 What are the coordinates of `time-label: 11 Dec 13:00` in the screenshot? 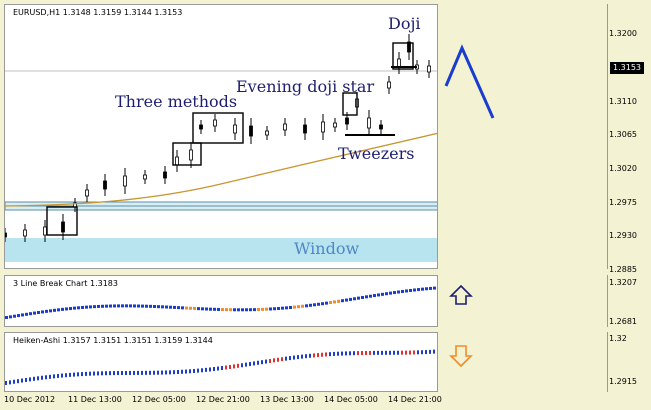 It's located at (95, 399).